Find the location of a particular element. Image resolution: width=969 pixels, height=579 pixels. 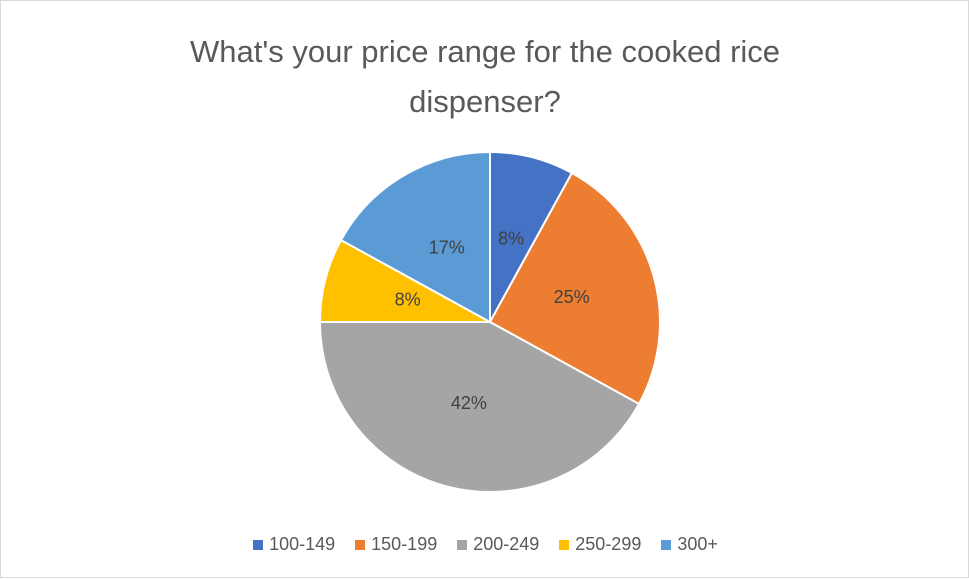

legend-item: 250-299 is located at coordinates (600, 544).